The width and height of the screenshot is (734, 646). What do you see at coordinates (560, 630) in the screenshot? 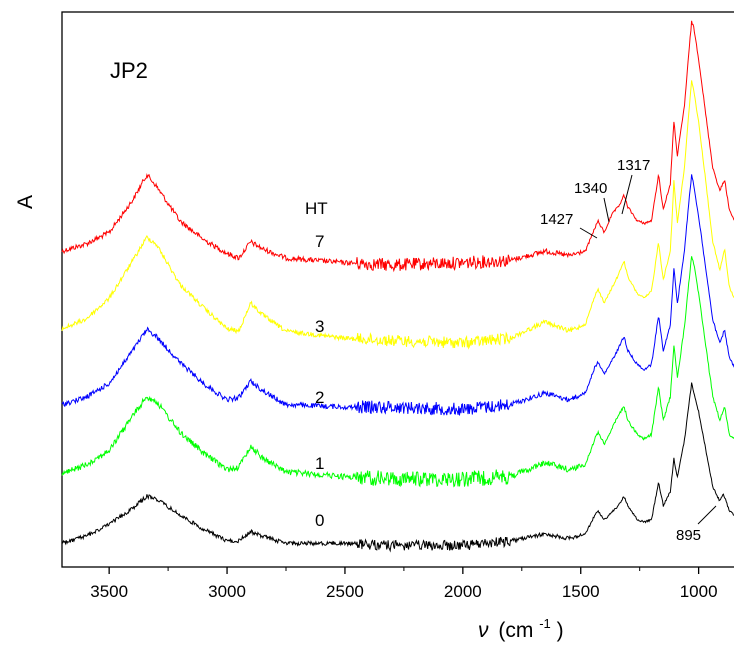
I see `x-axis-label-unit-close: )` at bounding box center [560, 630].